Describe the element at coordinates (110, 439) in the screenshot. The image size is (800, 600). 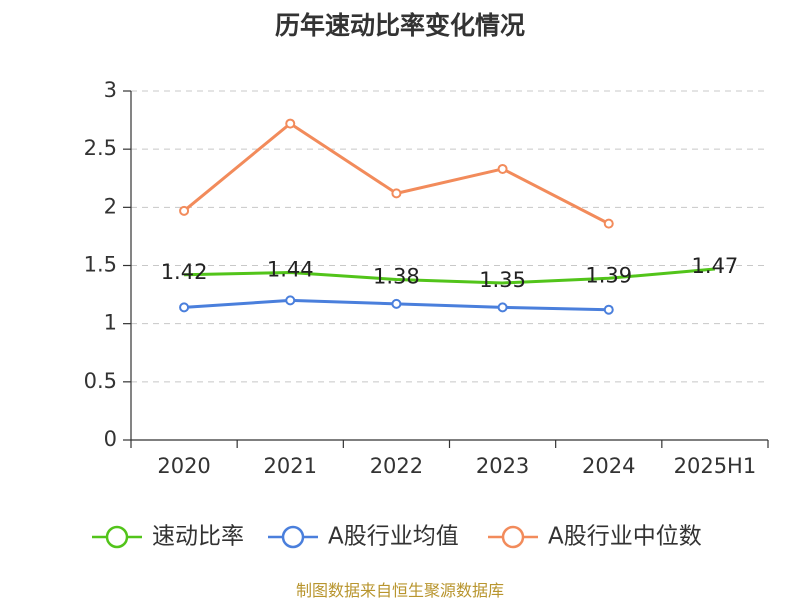
I see `y-tick-label: 0` at that location.